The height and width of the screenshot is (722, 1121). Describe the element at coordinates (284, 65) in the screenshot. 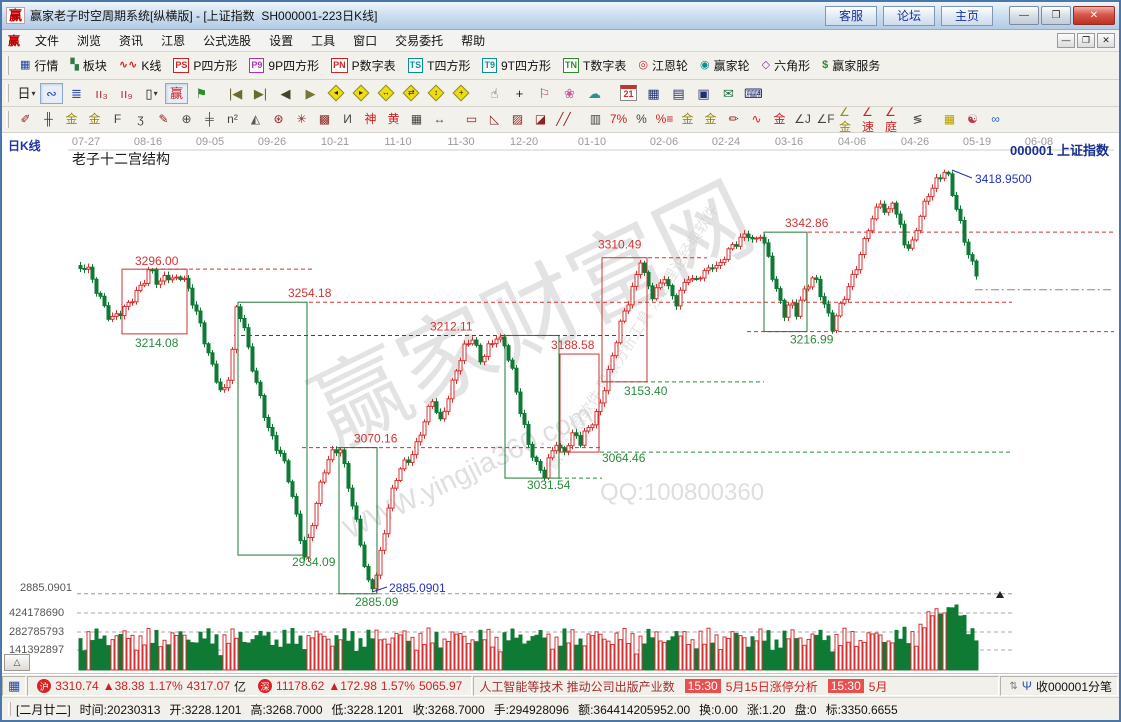

I see `9p-square-button: P9 9P四方形` at that location.